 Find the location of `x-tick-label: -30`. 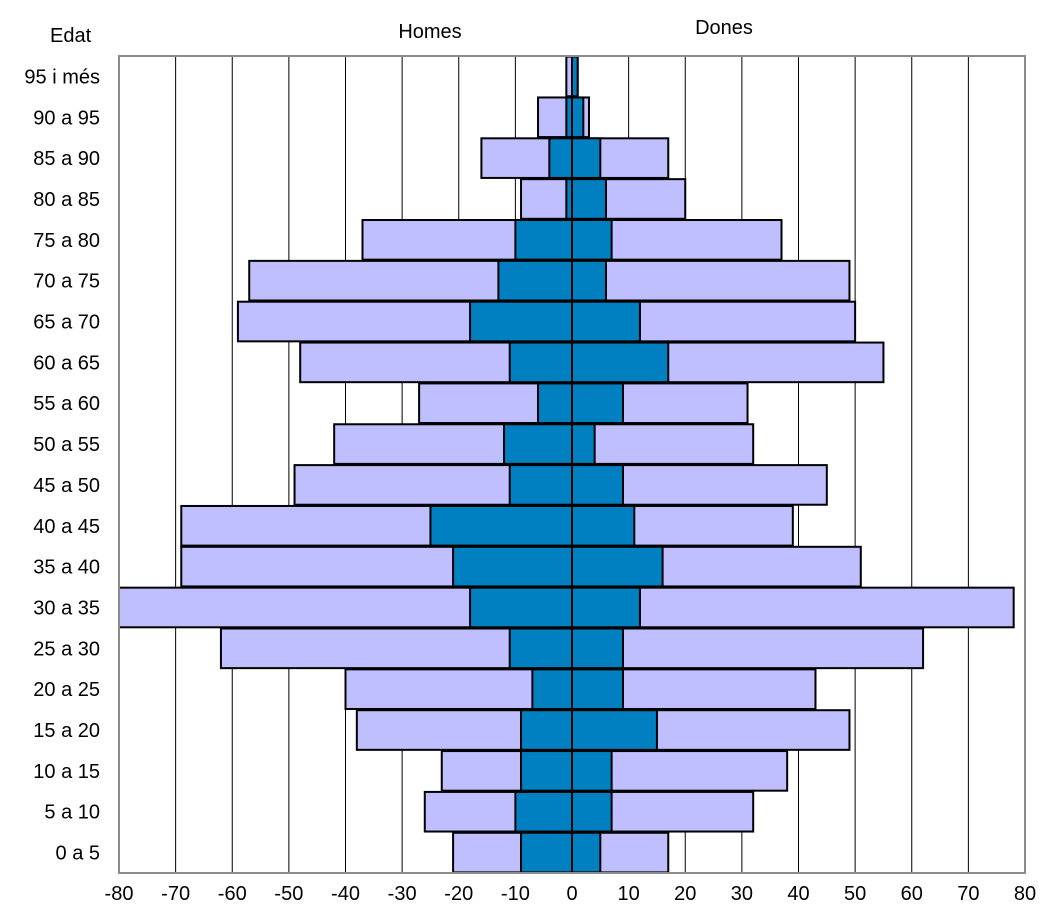

x-tick-label: -30 is located at coordinates (402, 894).